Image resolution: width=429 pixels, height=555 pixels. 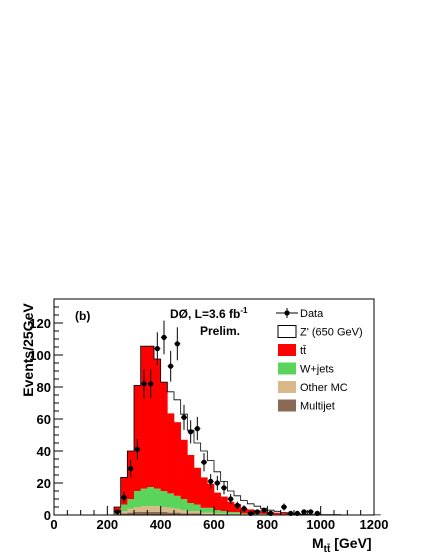 I want to click on legend-label: tt̄, so click(x=303, y=351).